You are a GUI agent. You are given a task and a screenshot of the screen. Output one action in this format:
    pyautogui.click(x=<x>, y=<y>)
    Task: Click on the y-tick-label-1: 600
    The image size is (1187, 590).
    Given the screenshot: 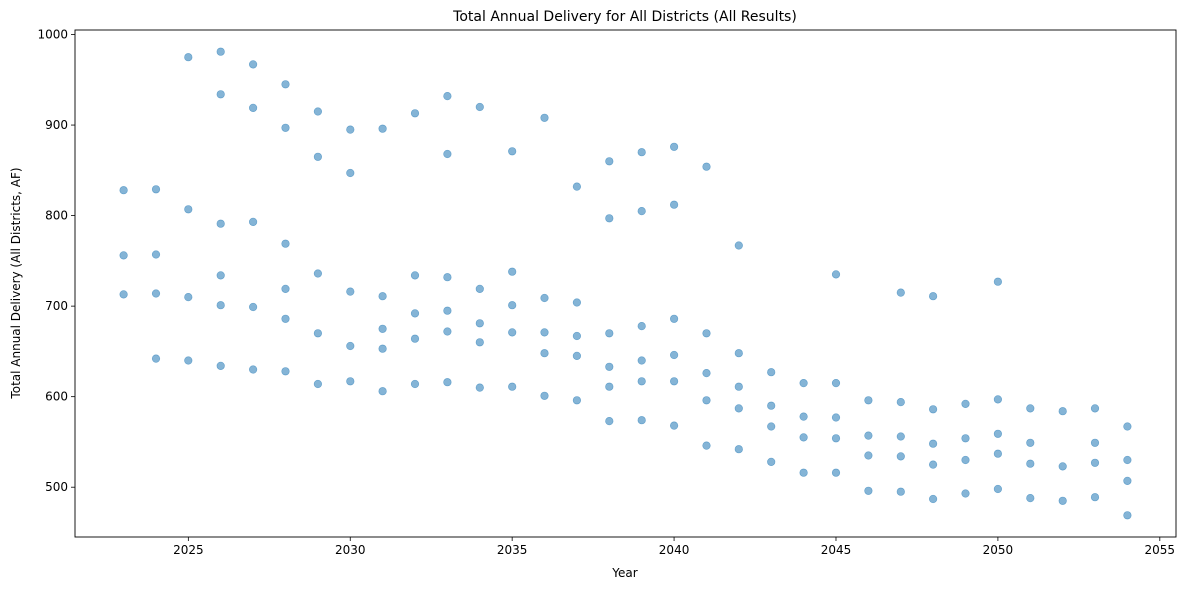 What is the action you would take?
    pyautogui.click(x=56, y=397)
    